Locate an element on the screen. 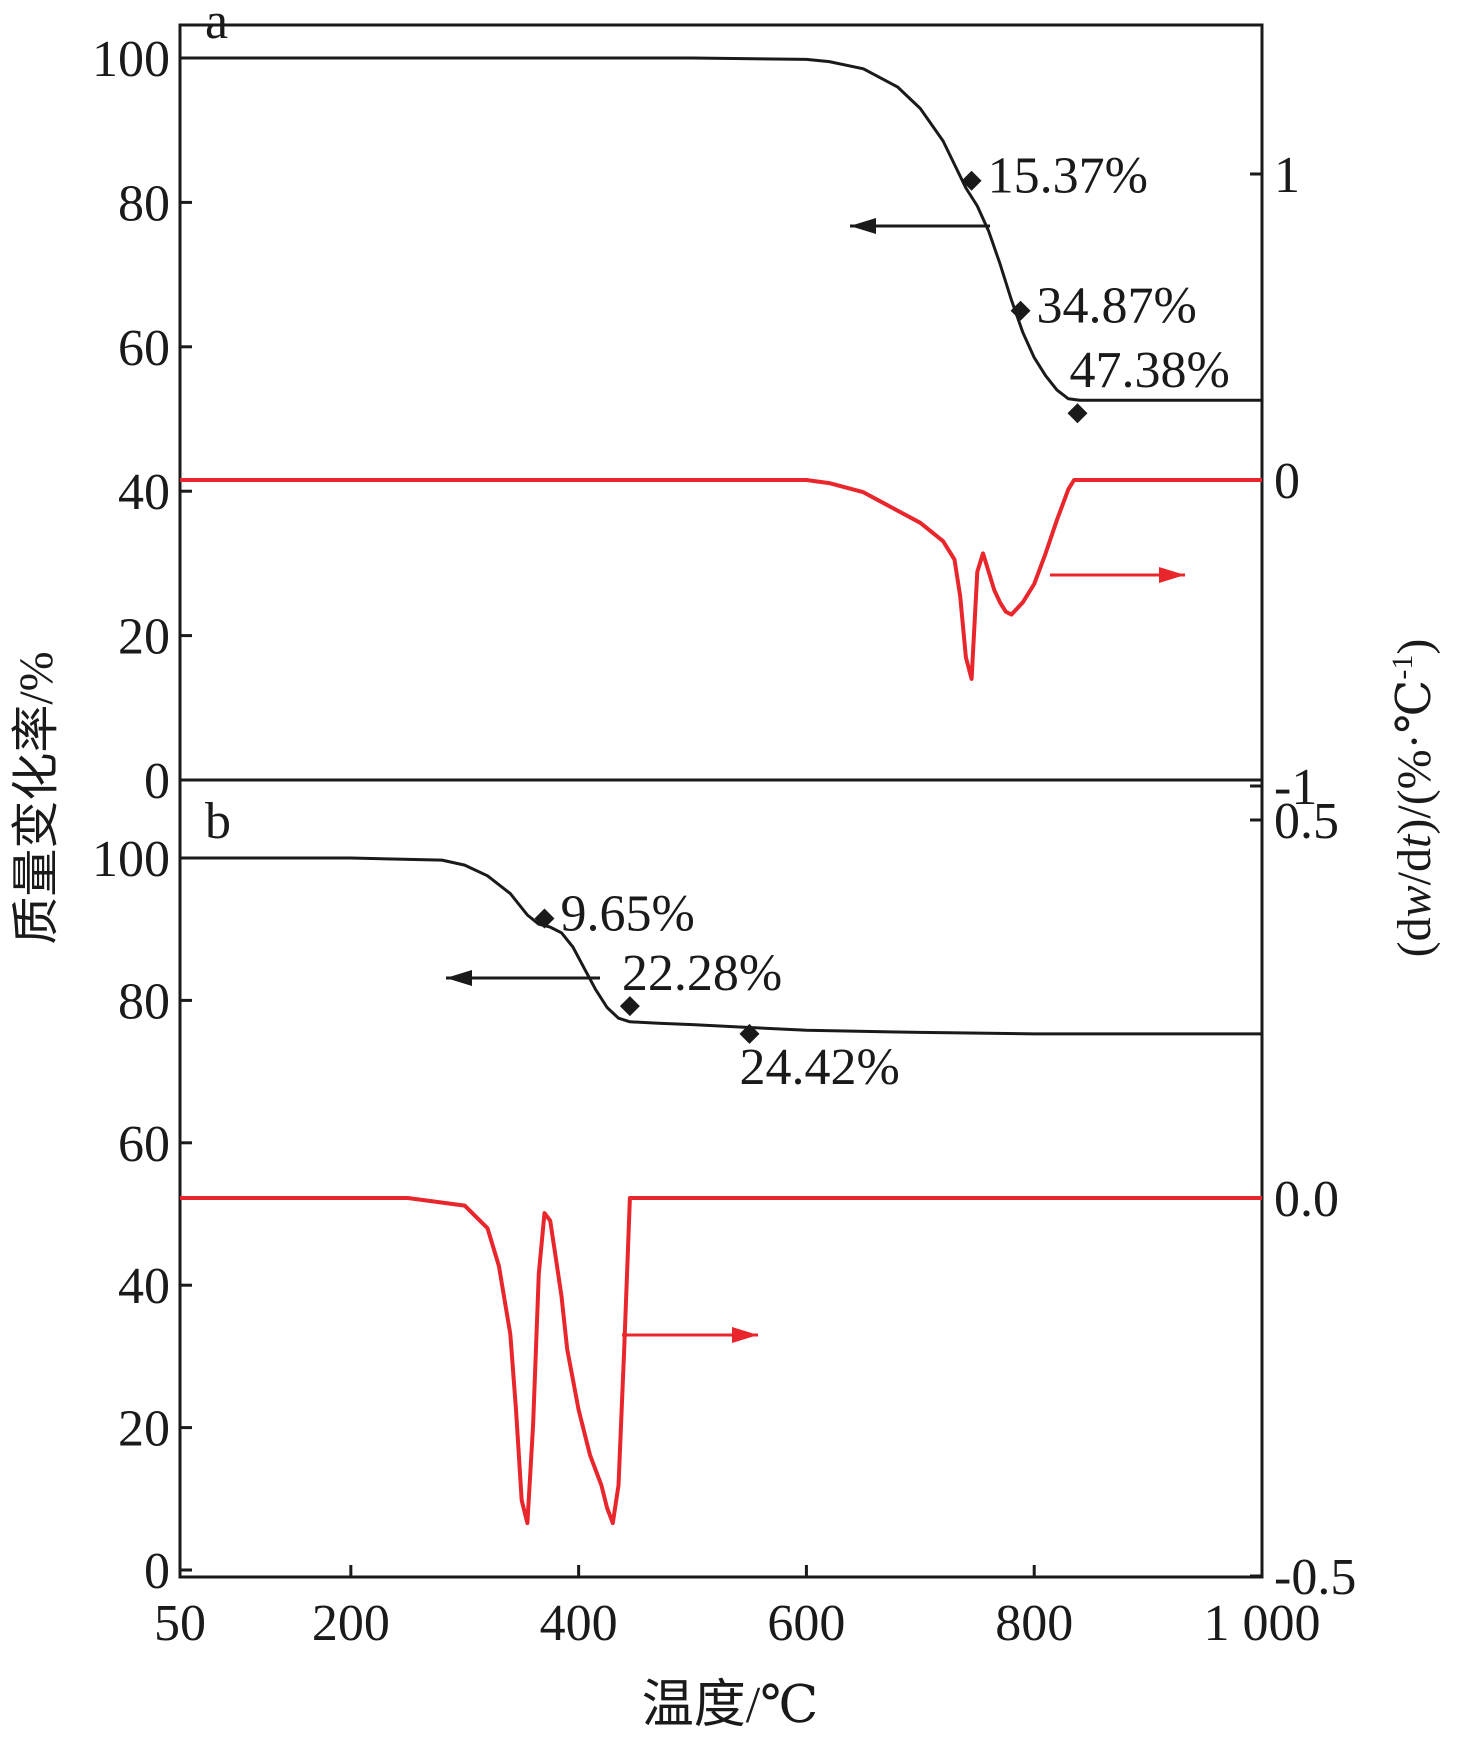 The image size is (1465, 1739). right-tick-label: 0.5 is located at coordinates (1306, 821).